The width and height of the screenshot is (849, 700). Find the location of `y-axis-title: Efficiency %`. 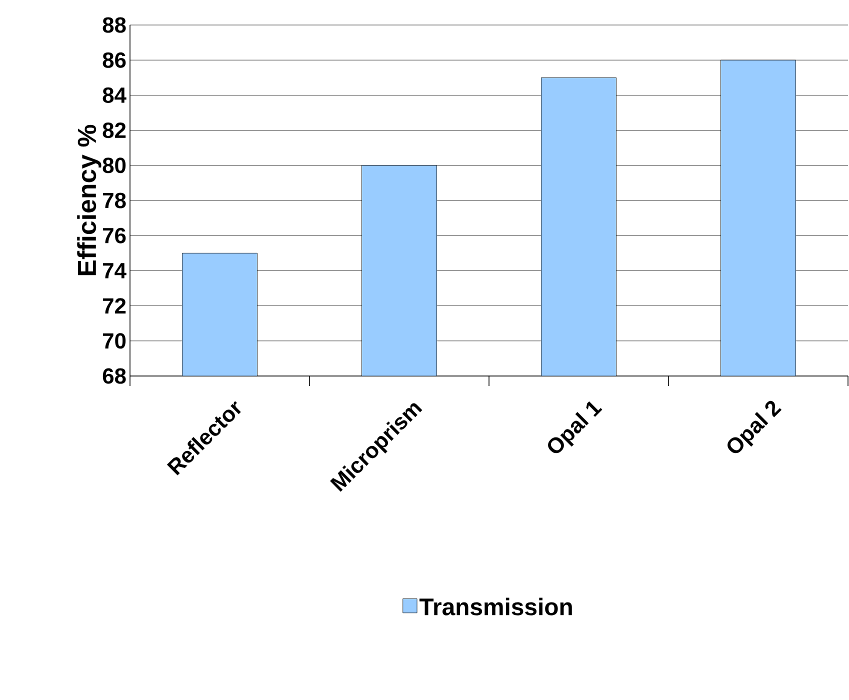

y-axis-title: Efficiency % is located at coordinates (89, 200).